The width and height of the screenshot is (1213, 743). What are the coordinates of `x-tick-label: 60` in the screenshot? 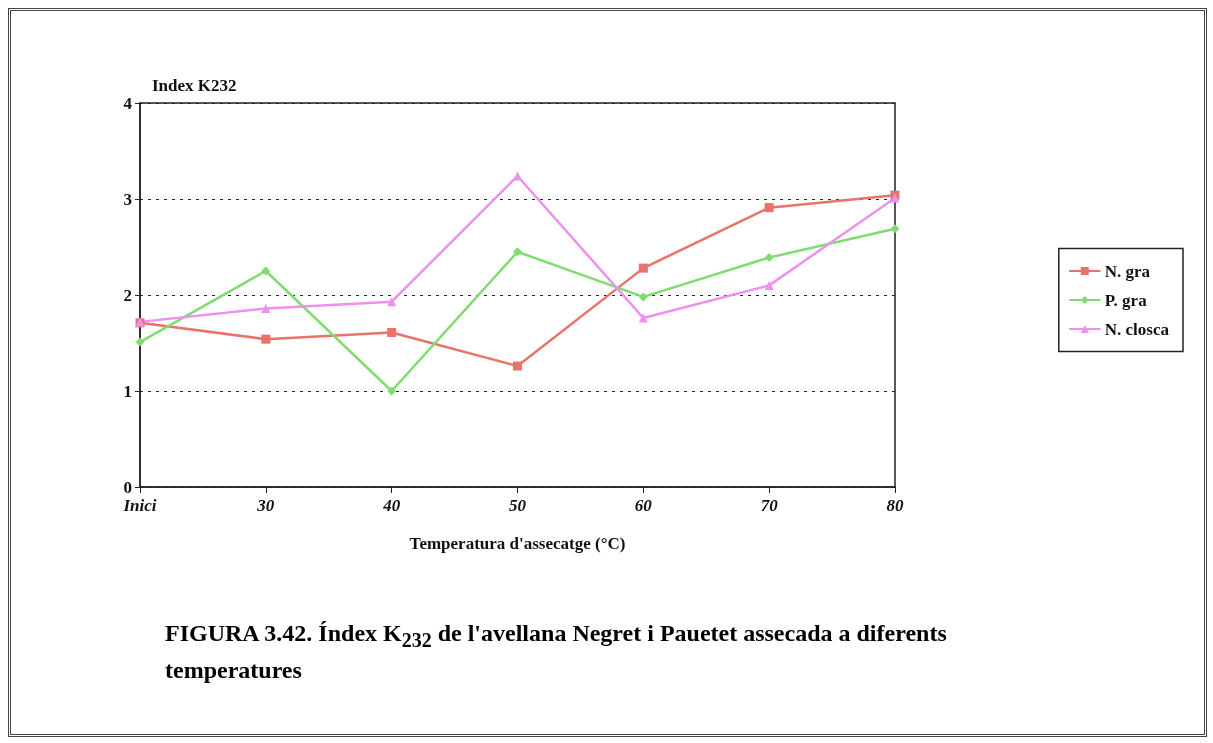 It's located at (643, 505).